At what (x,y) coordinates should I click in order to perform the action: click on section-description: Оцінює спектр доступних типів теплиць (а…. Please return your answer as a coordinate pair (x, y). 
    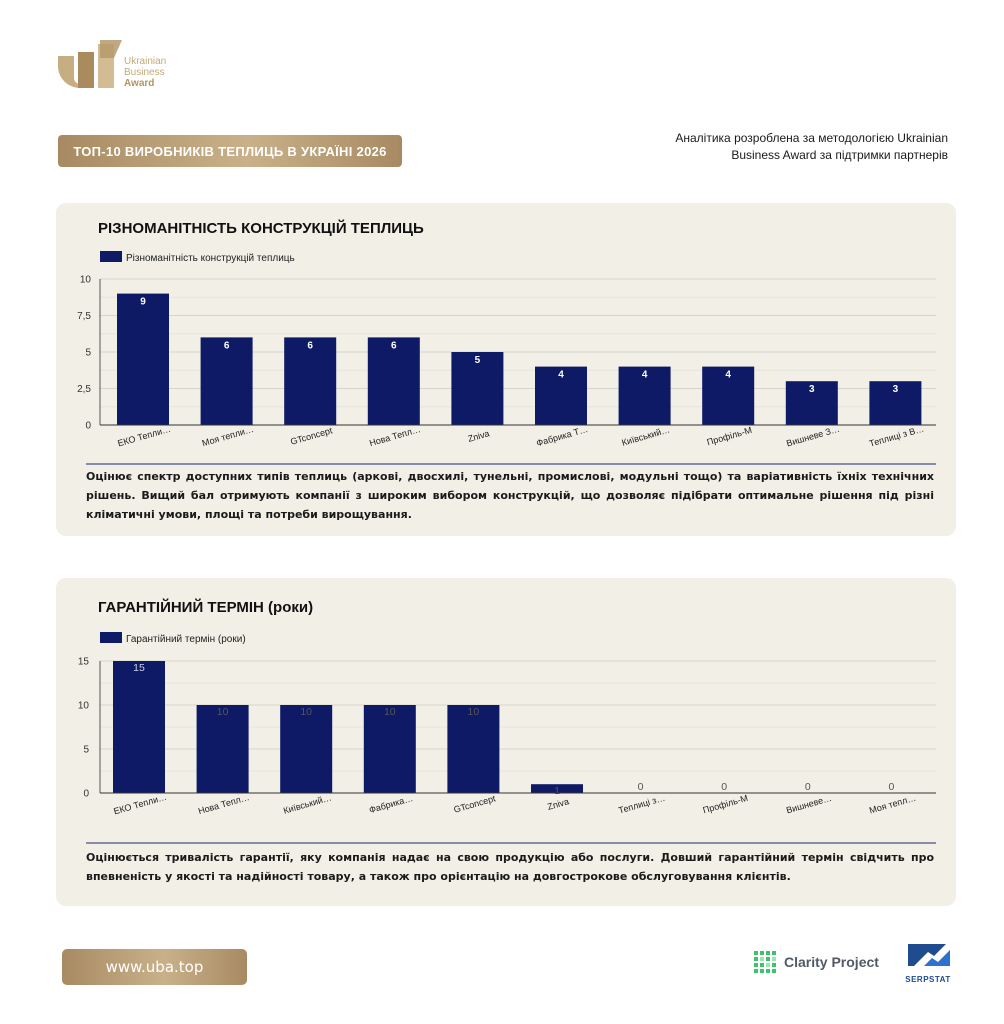
    Looking at the image, I should click on (510, 495).